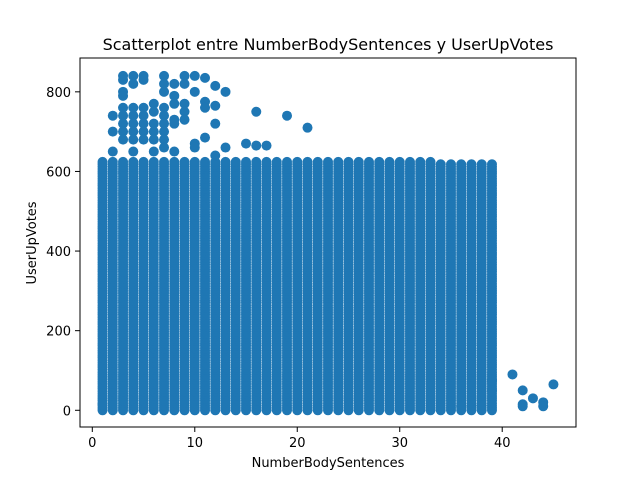 Image resolution: width=640 pixels, height=480 pixels. What do you see at coordinates (399, 443) in the screenshot?
I see `x-tick-label: 30` at bounding box center [399, 443].